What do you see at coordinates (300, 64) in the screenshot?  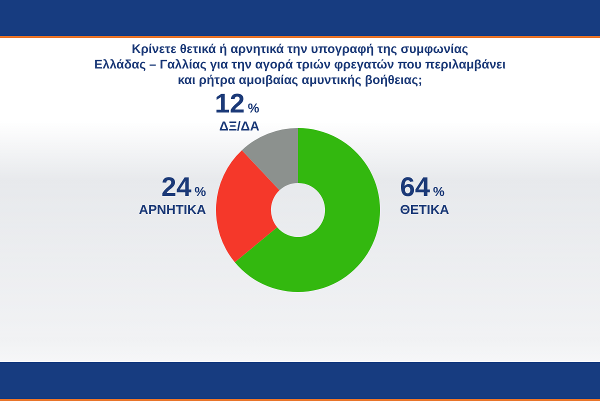 I see `chart-title: Κρίνετε θετικά ή αρνητικά την υπογραφή της συμφωνίας Ελλάδας – Γαλλίας για την αγορά τριών φρεγατών που περιλαμβάνει και ρήτρα αμοιβαίας αμυντικής βοήθειας;` at bounding box center [300, 64].